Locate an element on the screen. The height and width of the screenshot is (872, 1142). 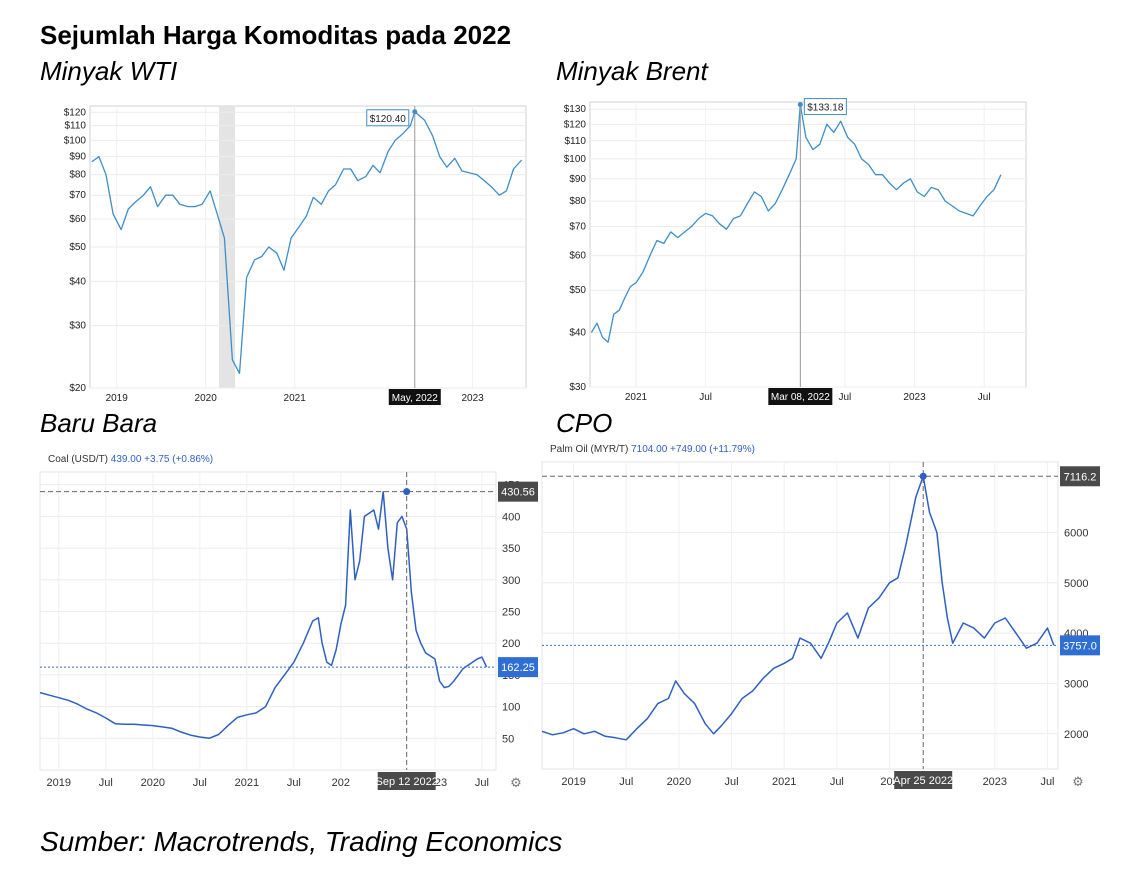
wti-date-tooltip is located at coordinates (414, 397).